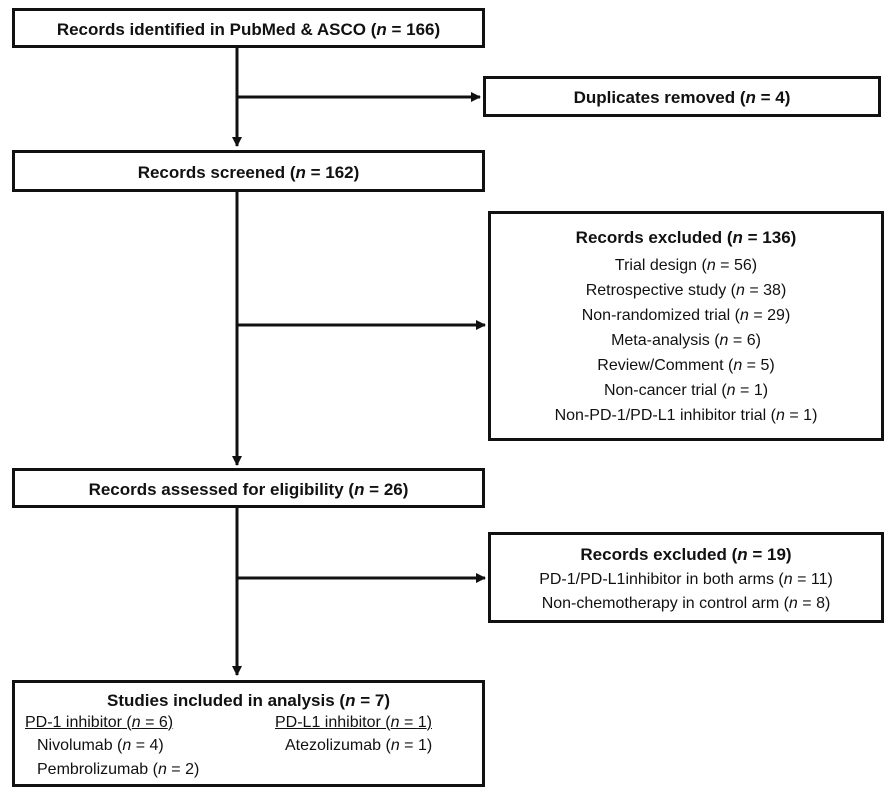  Describe the element at coordinates (353, 722) in the screenshot. I see `pdl1-group-heading: PD-L1 inhibitor (n = 1)` at that location.